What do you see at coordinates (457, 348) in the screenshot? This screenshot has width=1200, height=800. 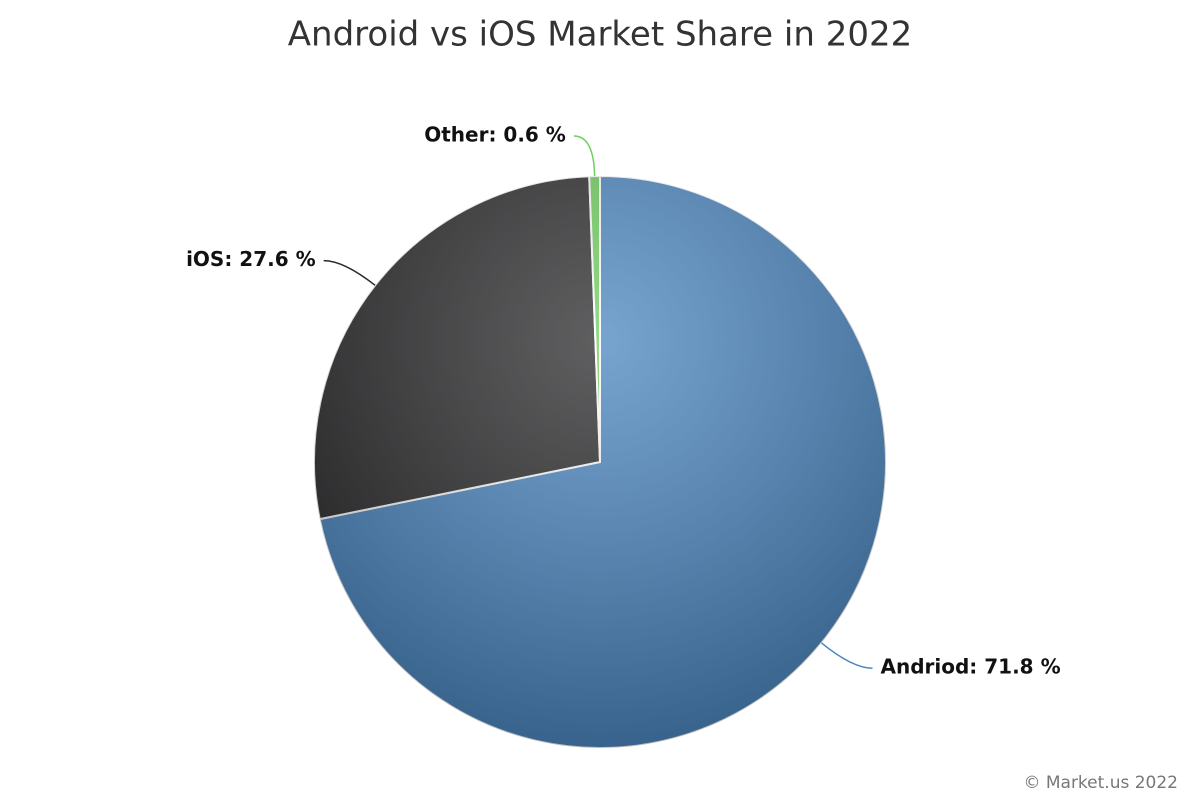 I see `pie-slice` at bounding box center [457, 348].